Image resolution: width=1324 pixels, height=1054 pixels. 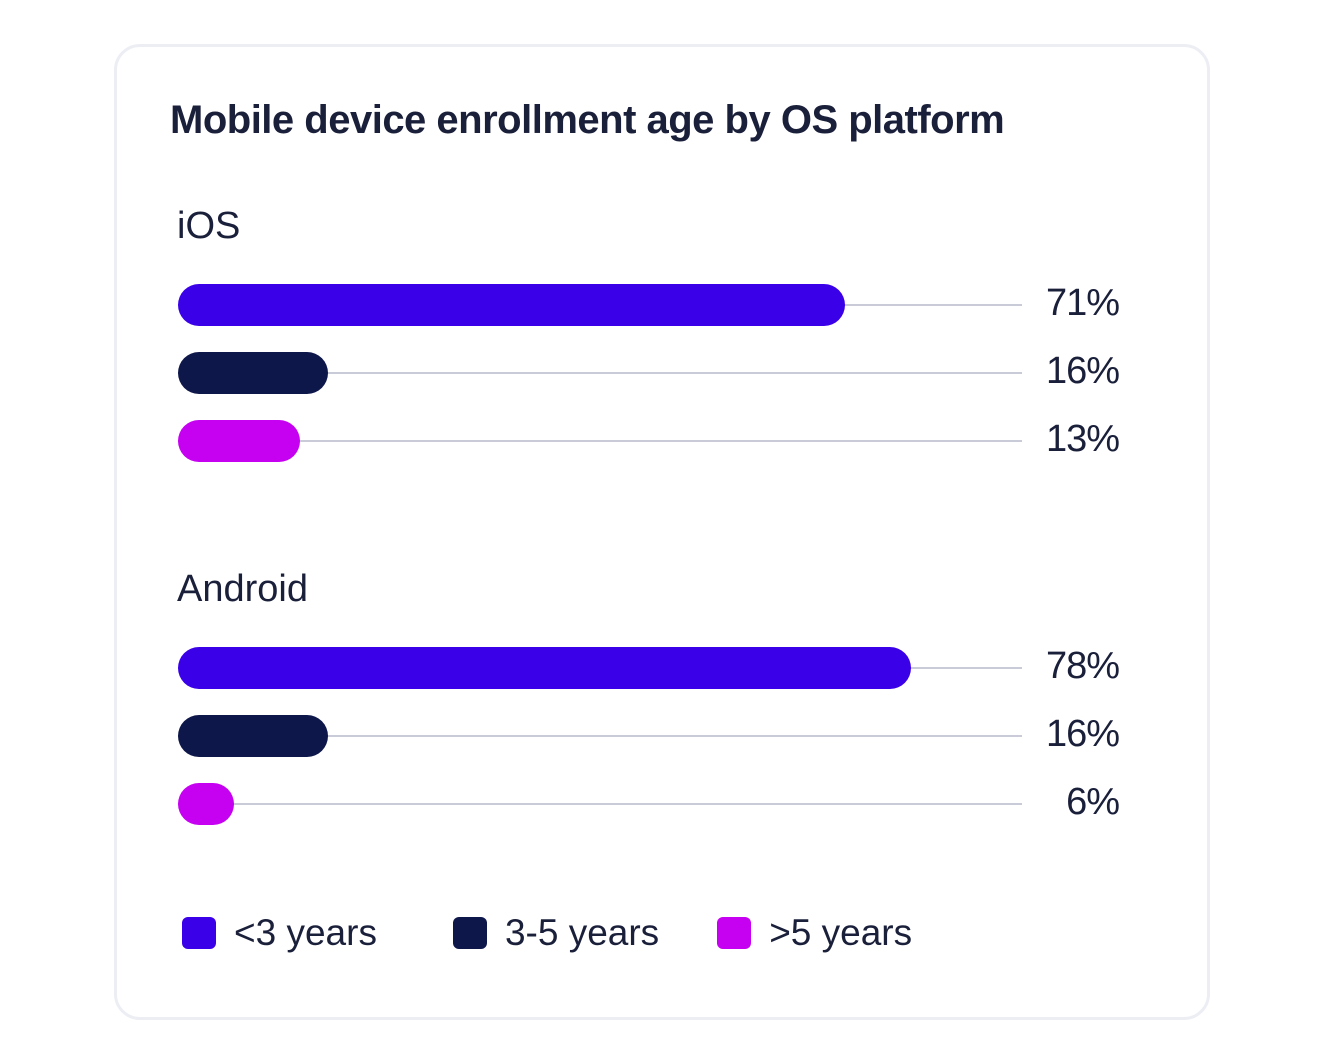 I want to click on legend-label: <3 years, so click(x=305, y=932).